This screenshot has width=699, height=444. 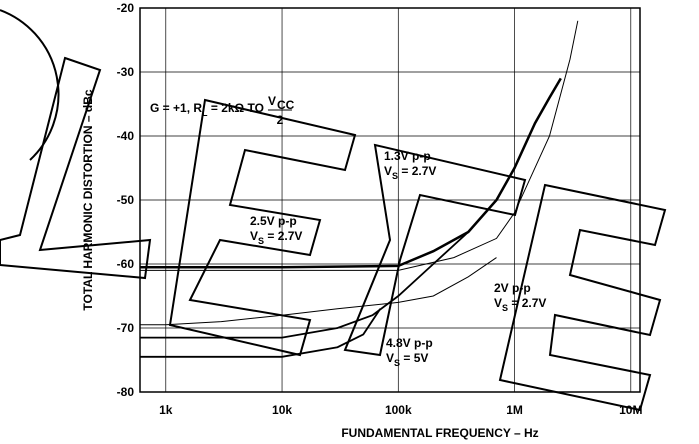 I want to click on y-tick-label: -80, so click(x=126, y=392).